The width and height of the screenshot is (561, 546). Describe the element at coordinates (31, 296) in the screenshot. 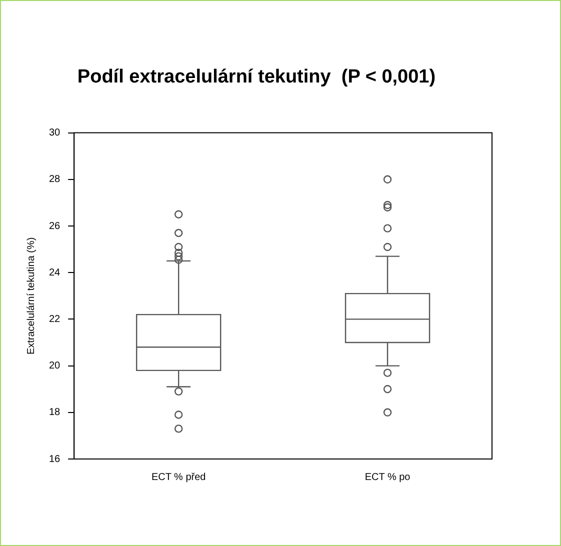

I see `y-axis-title: Extracelulární tekutina (%)` at that location.